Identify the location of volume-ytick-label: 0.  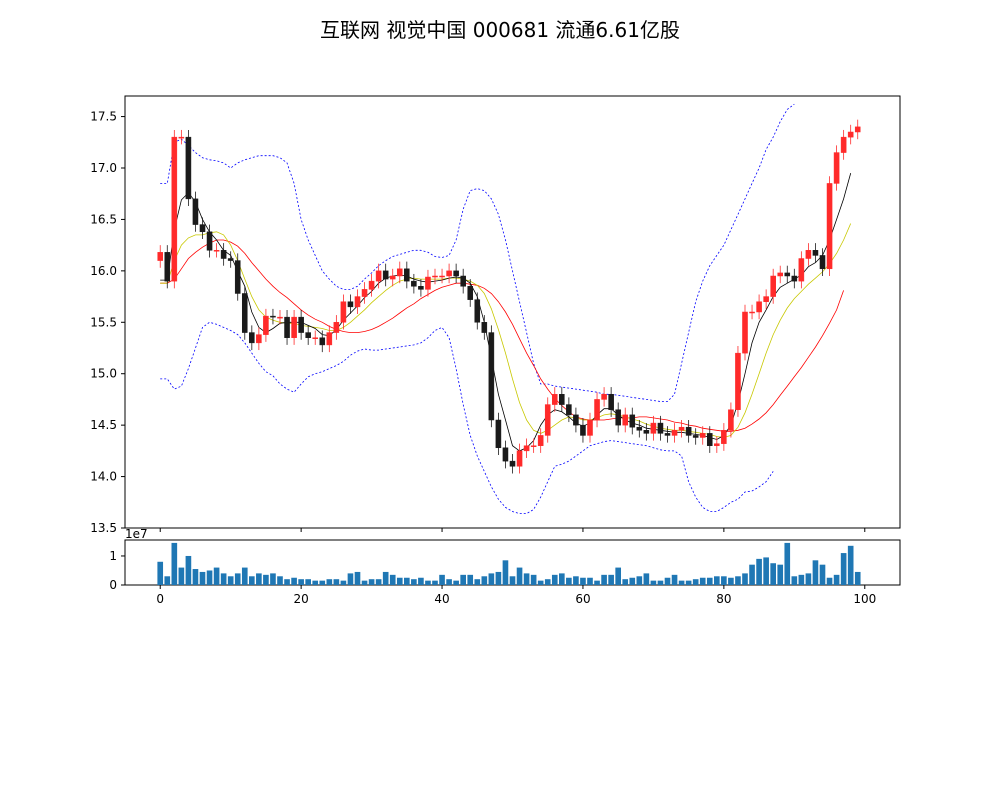
(113, 585).